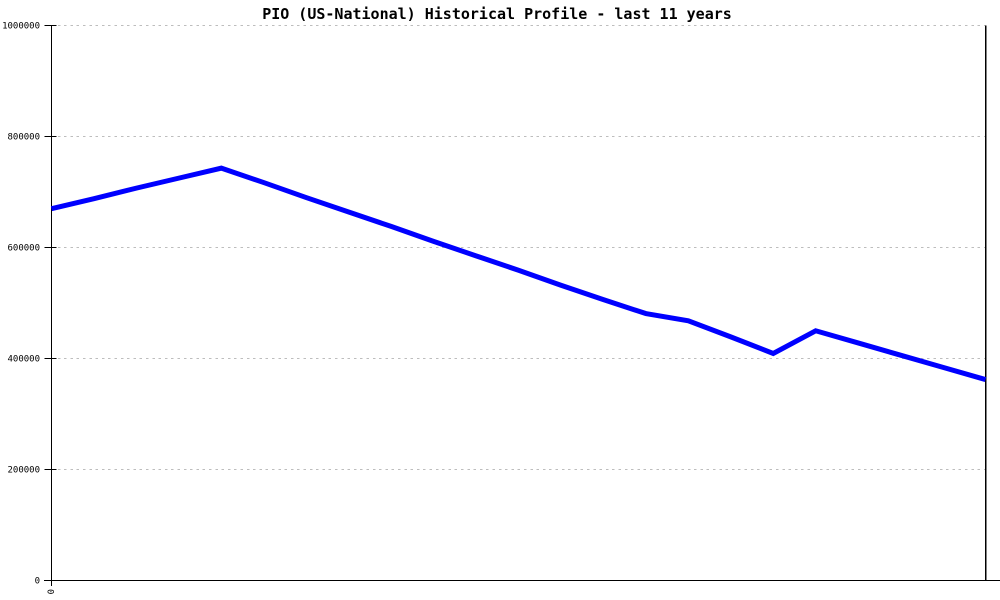 The image size is (1000, 600). What do you see at coordinates (37, 582) in the screenshot?
I see `y-axis-tick-label: 0` at bounding box center [37, 582].